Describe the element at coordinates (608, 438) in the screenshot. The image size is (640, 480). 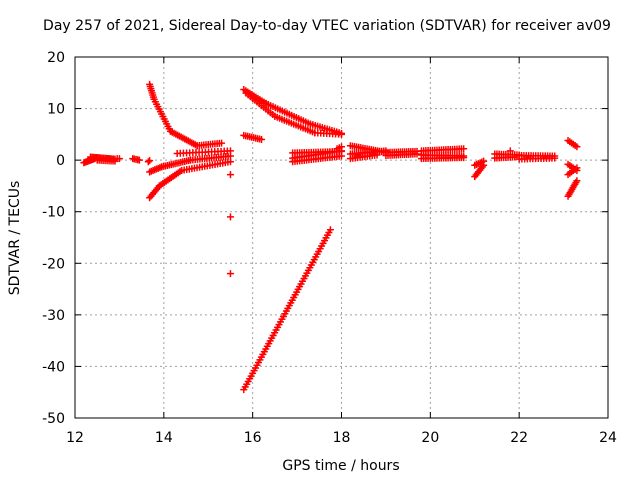
I see `x-tick-label: 24` at that location.